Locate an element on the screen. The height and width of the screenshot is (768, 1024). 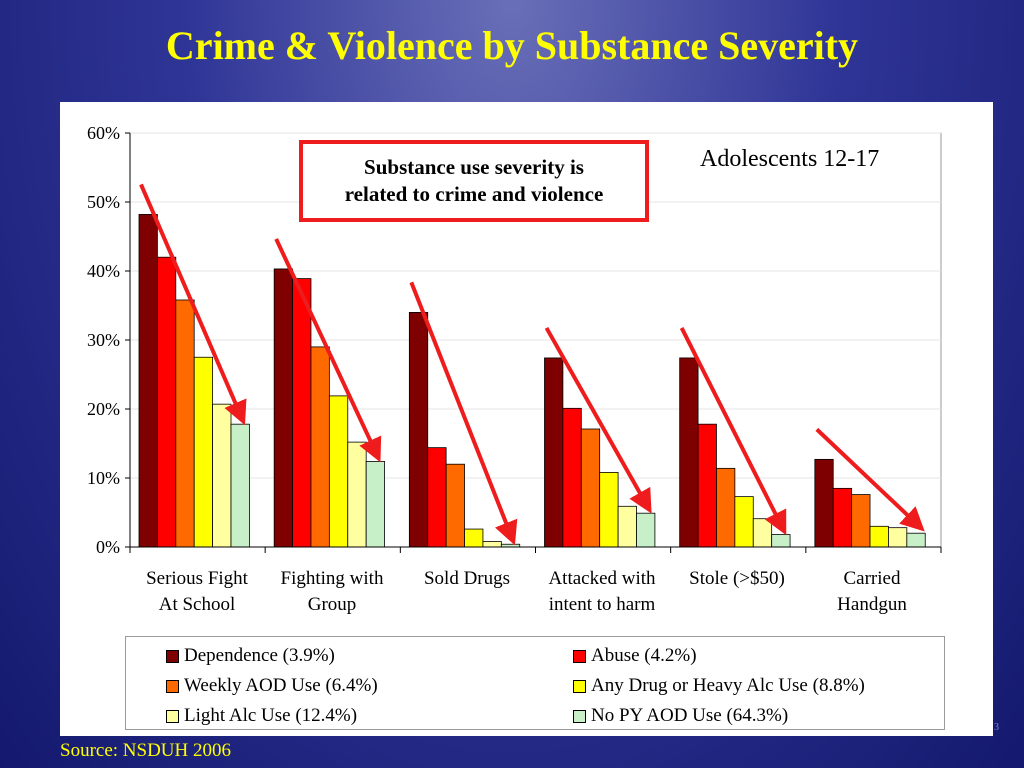
category-label-attacked: Attacked with intent to harm is located at coordinates (602, 592).